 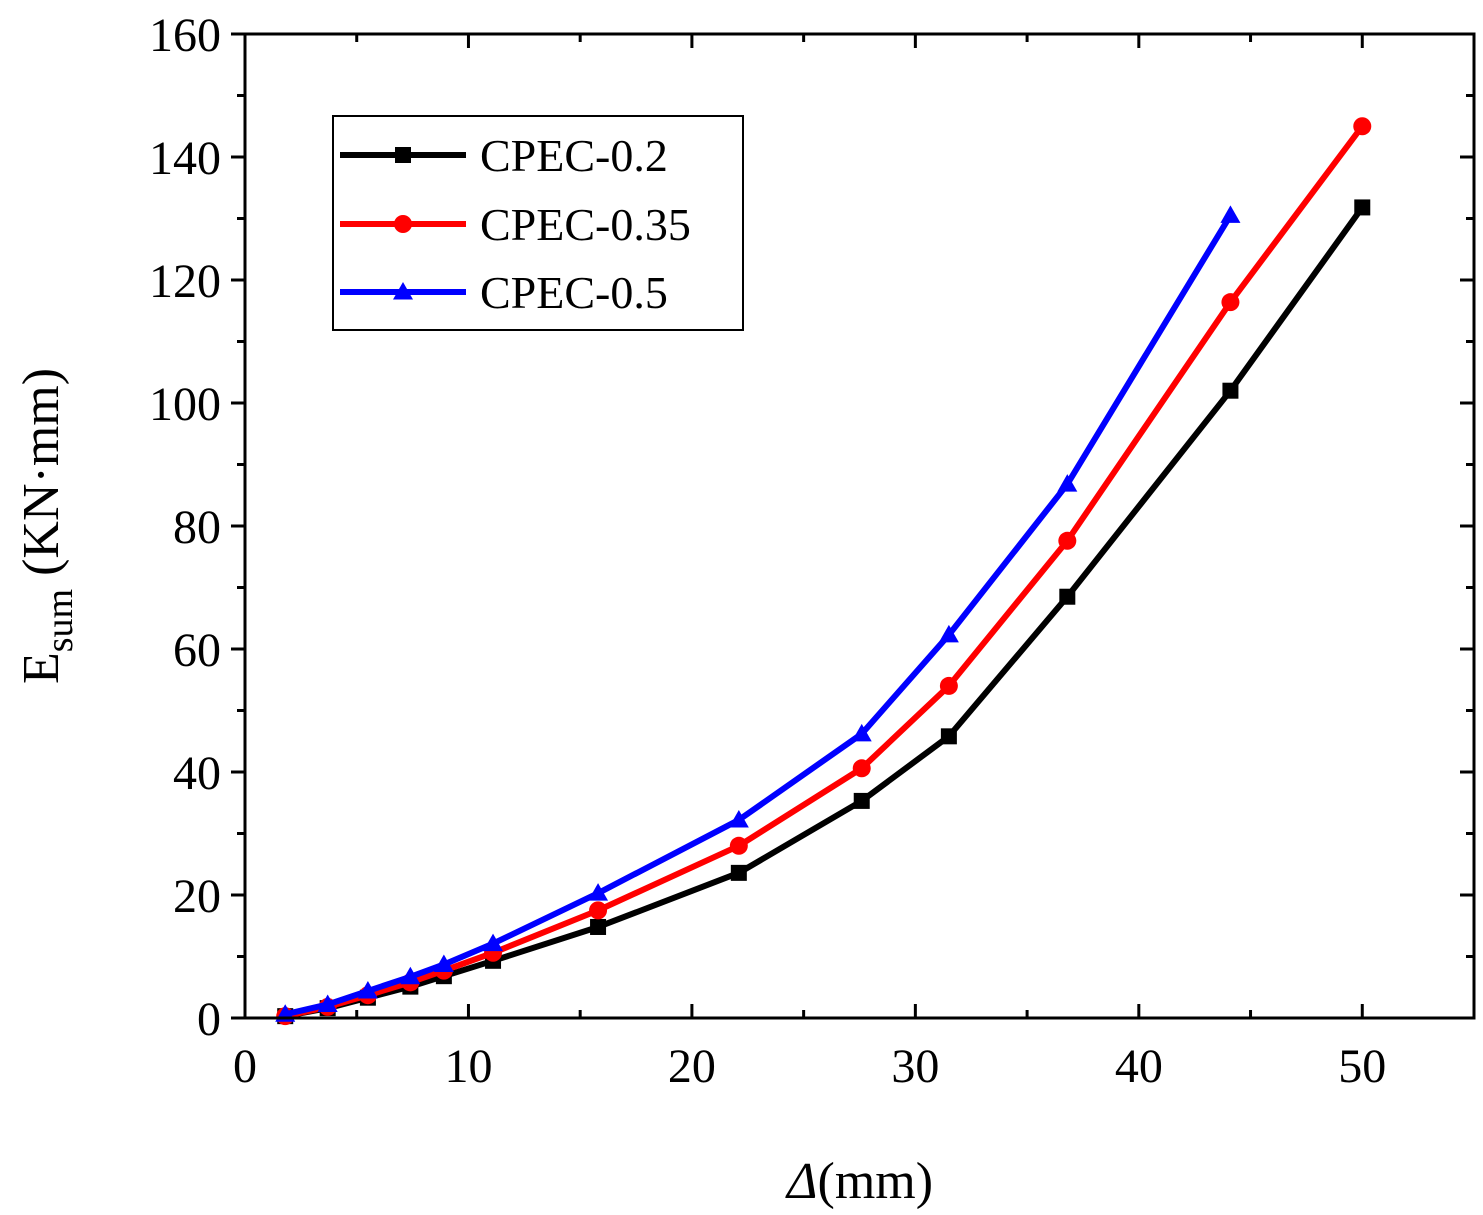 What do you see at coordinates (197, 650) in the screenshot?
I see `y-tick-label: 60` at bounding box center [197, 650].